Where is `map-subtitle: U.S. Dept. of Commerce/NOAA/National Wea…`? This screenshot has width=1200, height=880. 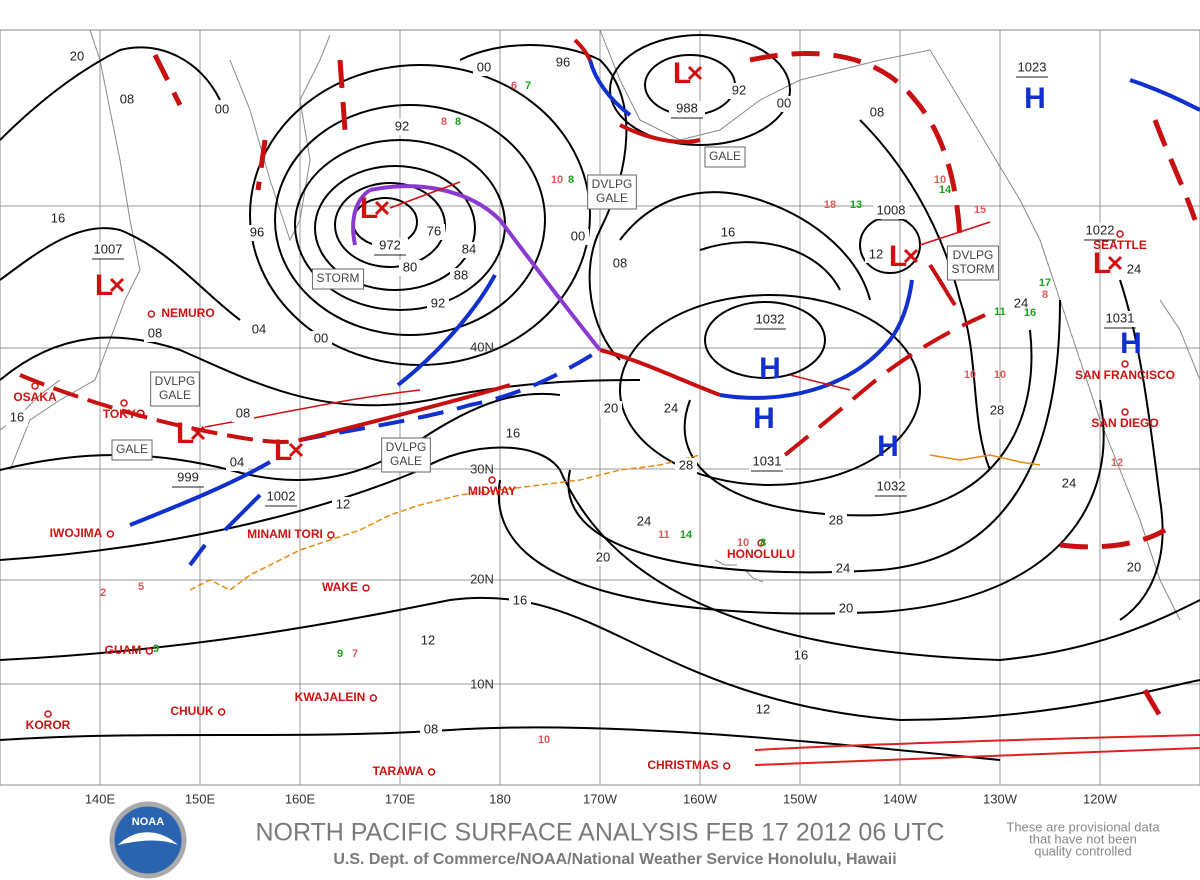
map-subtitle: U.S. Dept. of Commerce/NOAA/National Wea… is located at coordinates (614, 859).